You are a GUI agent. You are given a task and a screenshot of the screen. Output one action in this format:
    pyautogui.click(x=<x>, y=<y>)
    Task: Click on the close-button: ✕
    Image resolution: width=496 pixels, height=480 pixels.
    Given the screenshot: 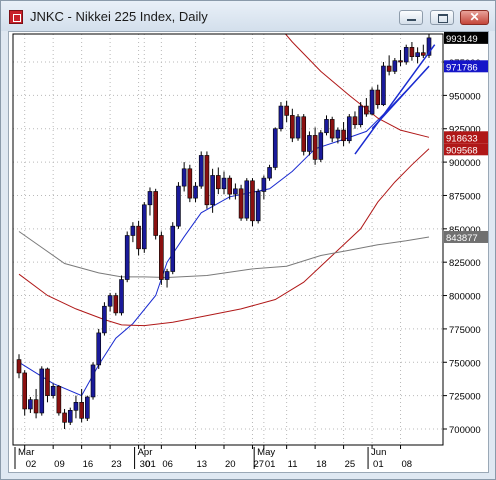 What is the action you would take?
    pyautogui.click(x=474, y=17)
    